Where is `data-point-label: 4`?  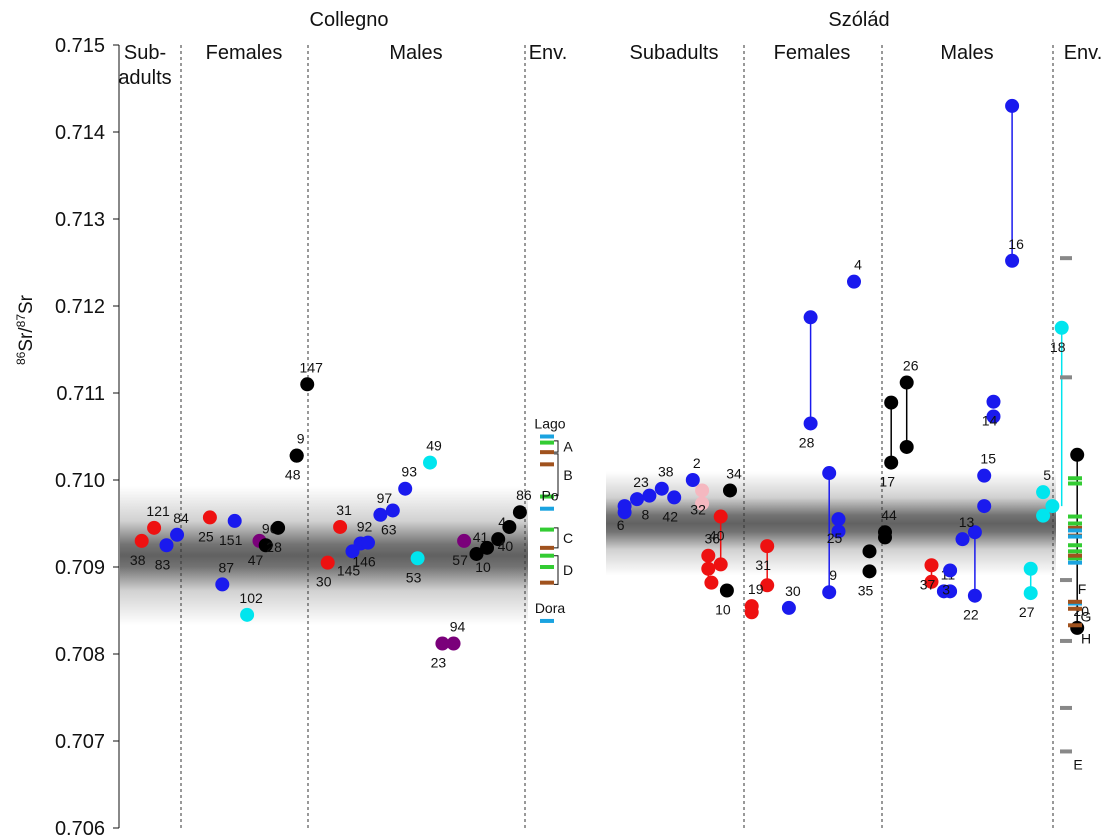
data-point-label: 4 is located at coordinates (858, 265).